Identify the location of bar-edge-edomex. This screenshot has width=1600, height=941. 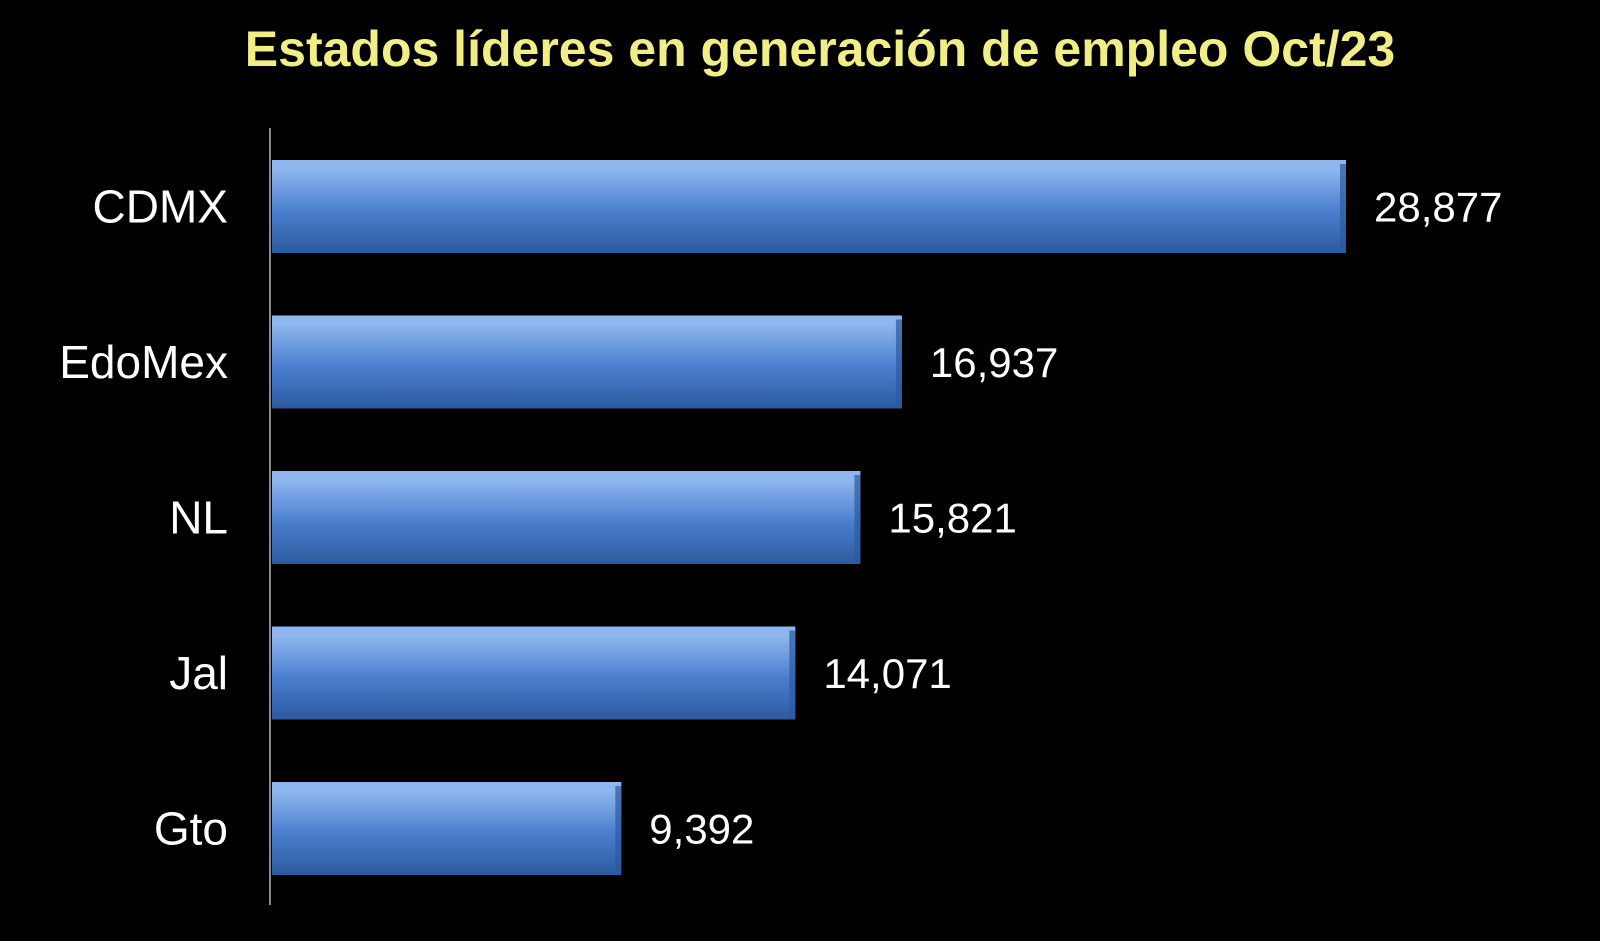
(898, 363).